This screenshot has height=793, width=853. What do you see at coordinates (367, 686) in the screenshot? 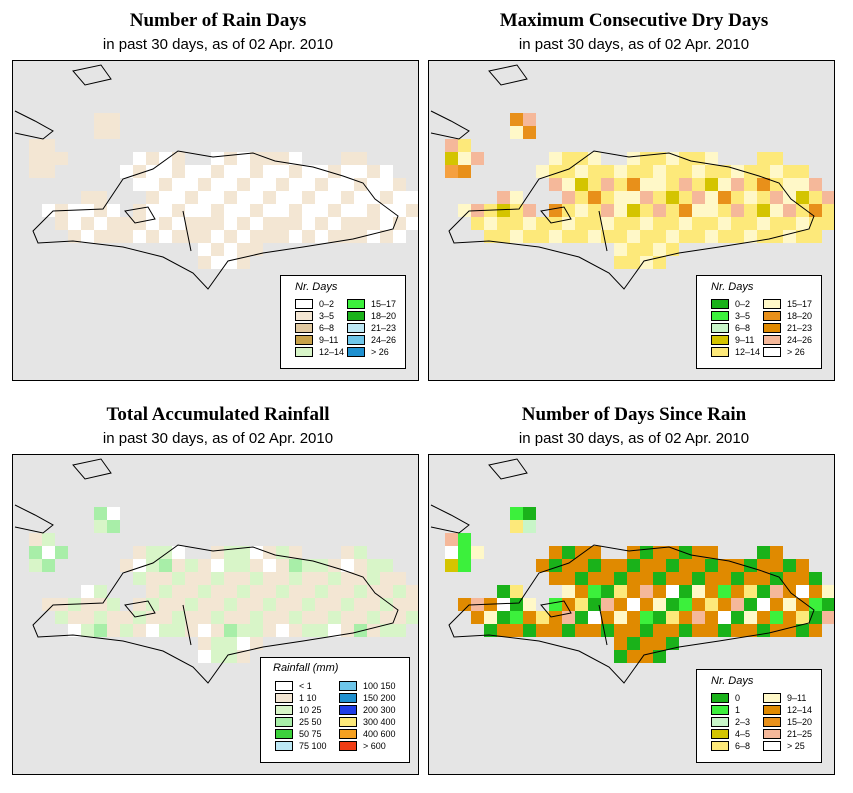
I see `legend-item: 100 150` at bounding box center [367, 686].